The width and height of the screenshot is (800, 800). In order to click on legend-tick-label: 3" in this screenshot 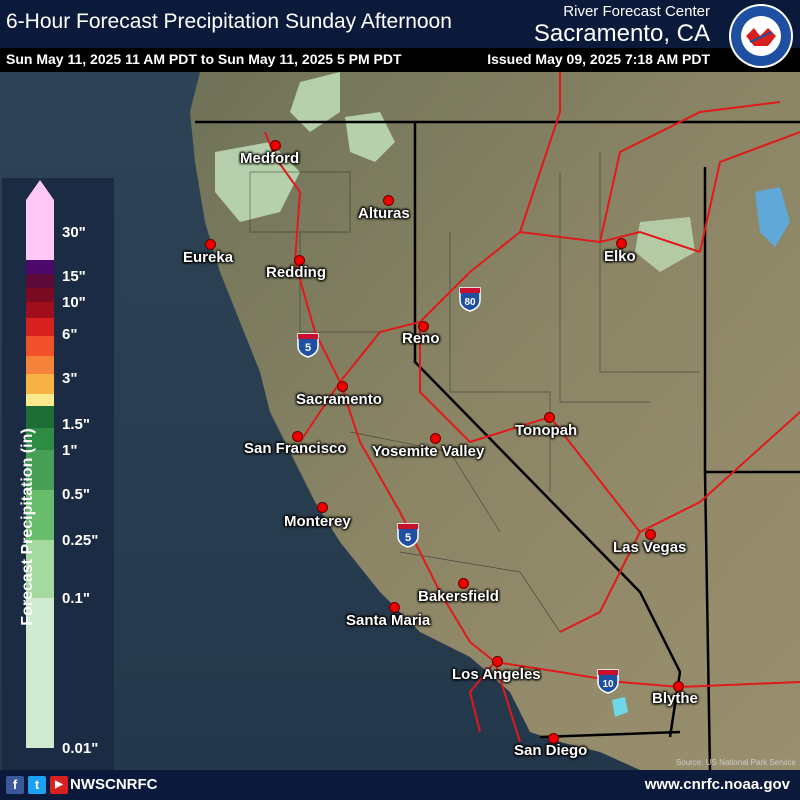, I will do `click(70, 378)`.